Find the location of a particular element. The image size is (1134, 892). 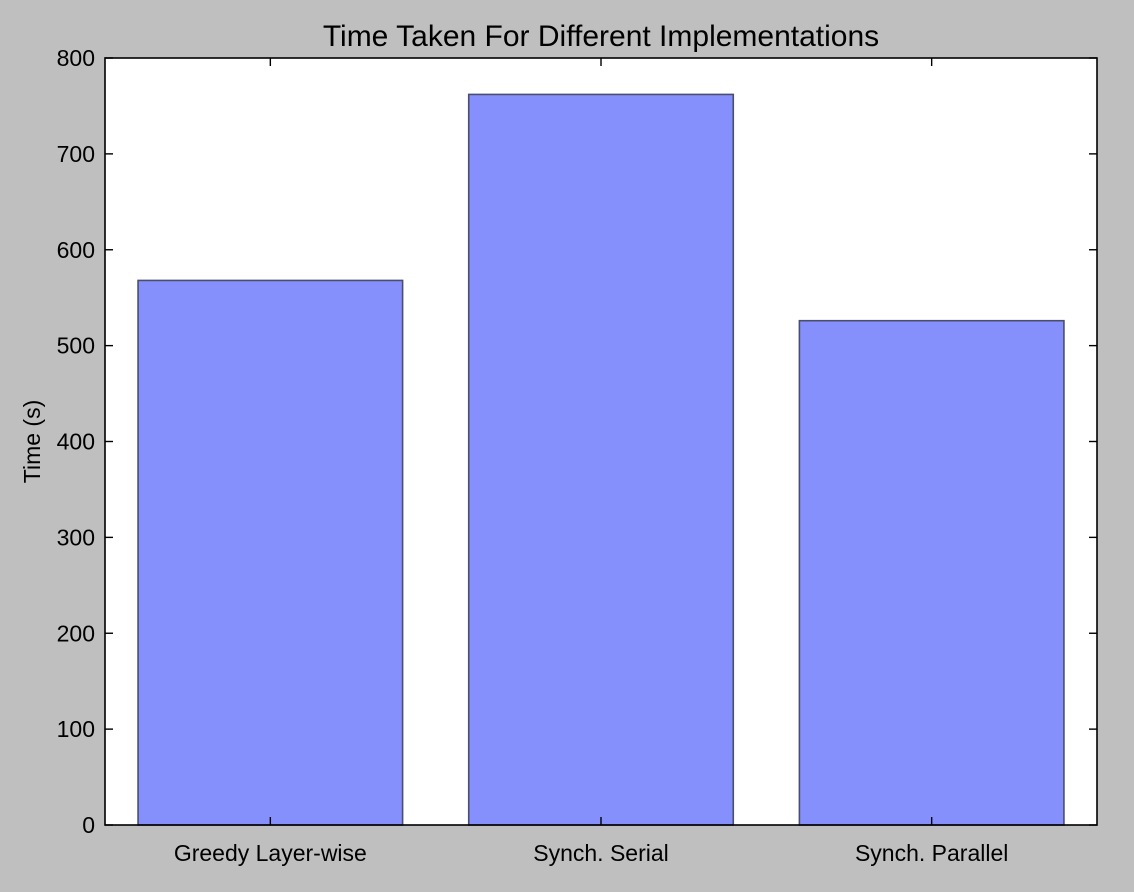

y-tick-label: 400 is located at coordinates (76, 442).